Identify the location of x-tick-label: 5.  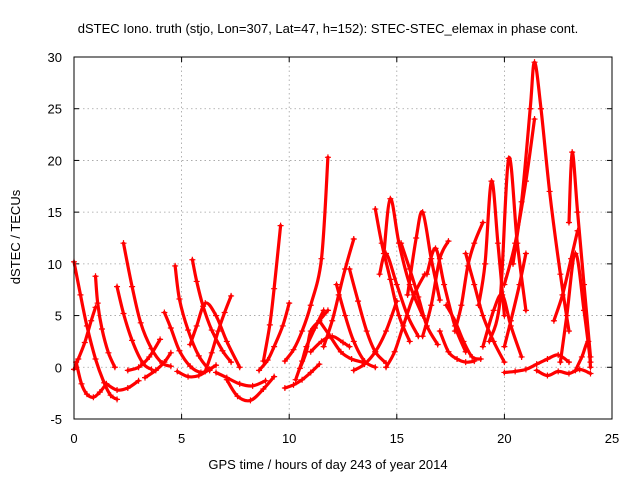
(181, 438).